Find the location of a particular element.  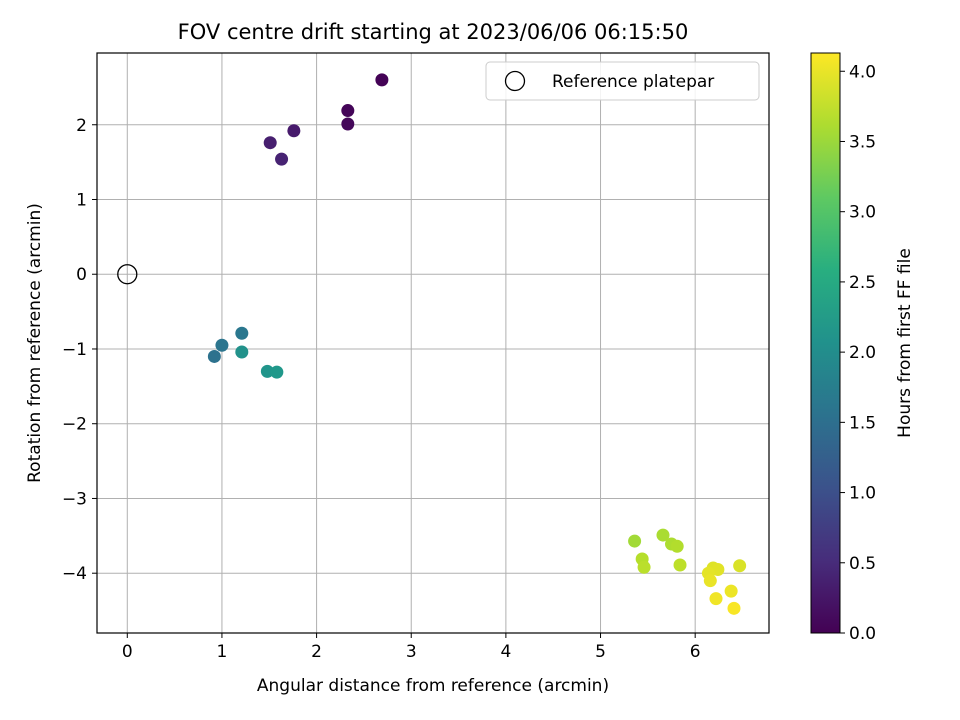

x-tick-label: 4 is located at coordinates (505, 652).